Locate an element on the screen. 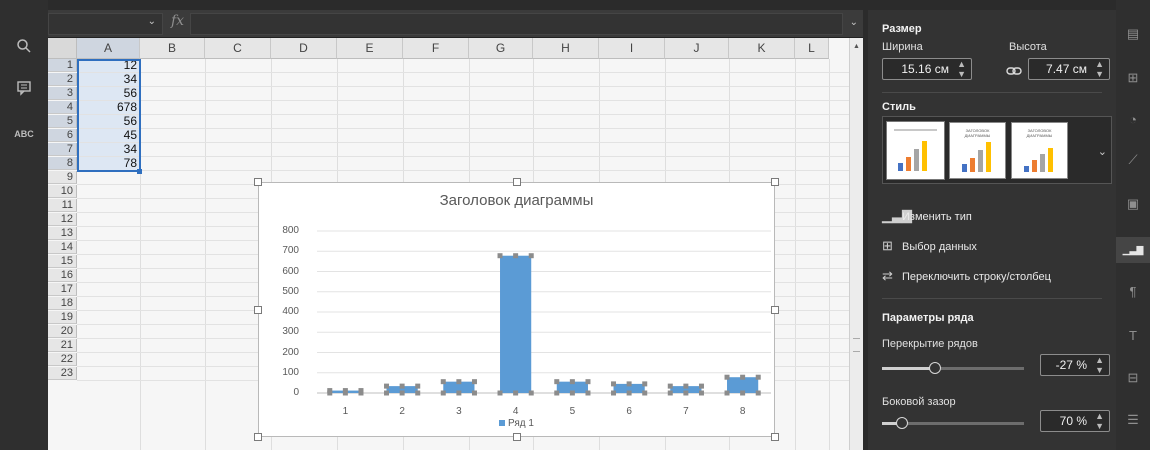 This screenshot has width=1150, height=450. cell-a6: 45 is located at coordinates (108, 135).